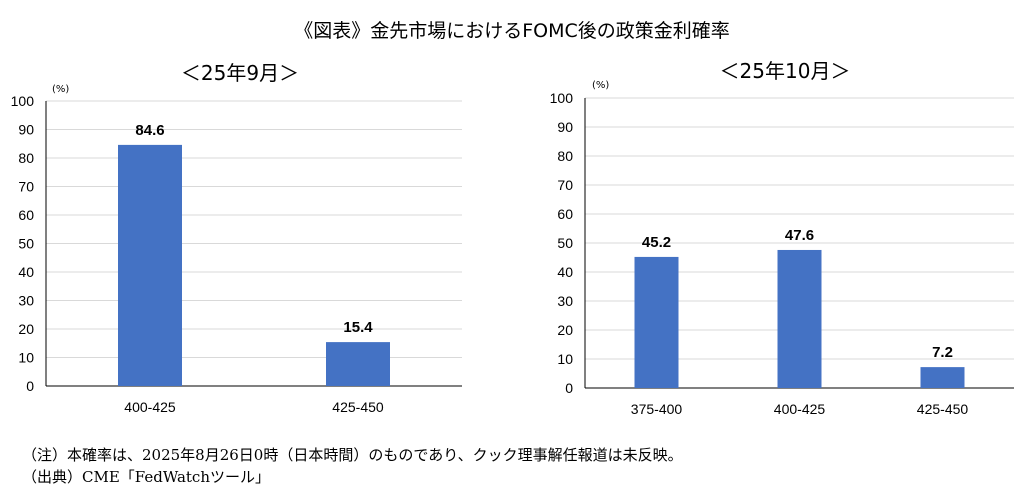 The height and width of the screenshot is (493, 1024). Describe the element at coordinates (785, 71) in the screenshot. I see `chart-title: ＜25年10月＞` at that location.